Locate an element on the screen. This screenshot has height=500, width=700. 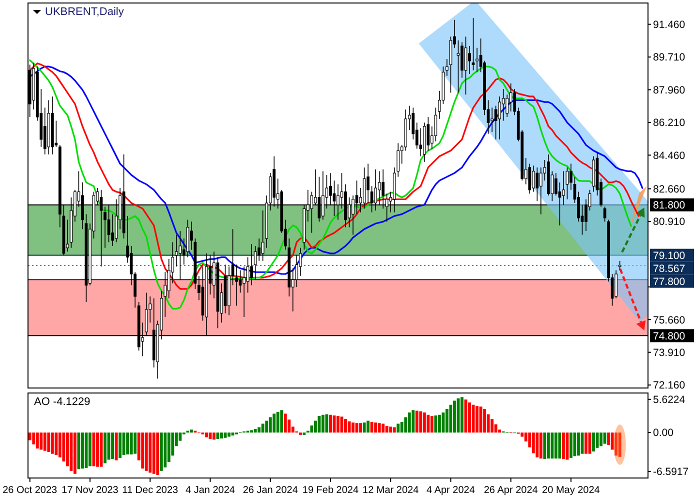
y-tick-label: 89.710 is located at coordinates (669, 58).